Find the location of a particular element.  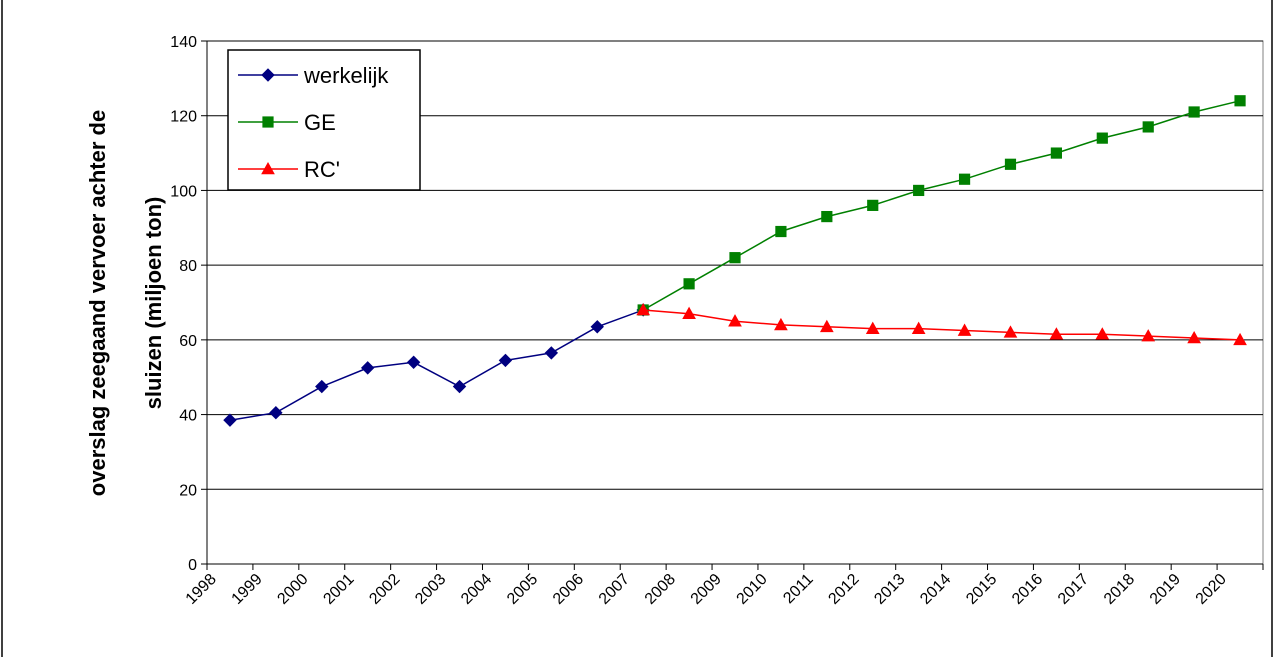

x-tick-label: 2004 is located at coordinates (476, 589).